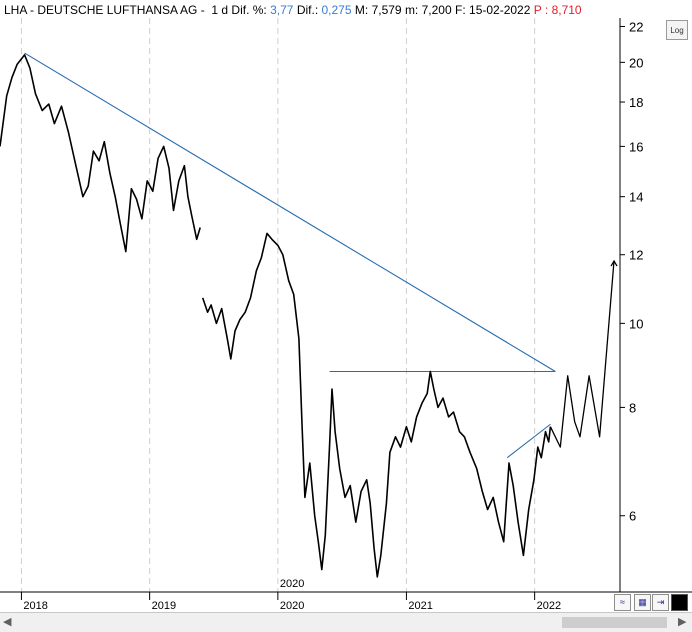 The width and height of the screenshot is (692, 632). I want to click on min-label: m:, so click(411, 10).